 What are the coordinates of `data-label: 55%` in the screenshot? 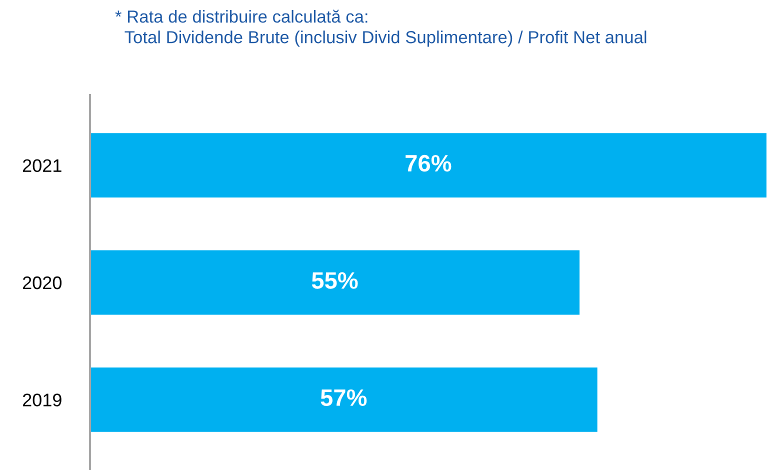 It's located at (335, 280).